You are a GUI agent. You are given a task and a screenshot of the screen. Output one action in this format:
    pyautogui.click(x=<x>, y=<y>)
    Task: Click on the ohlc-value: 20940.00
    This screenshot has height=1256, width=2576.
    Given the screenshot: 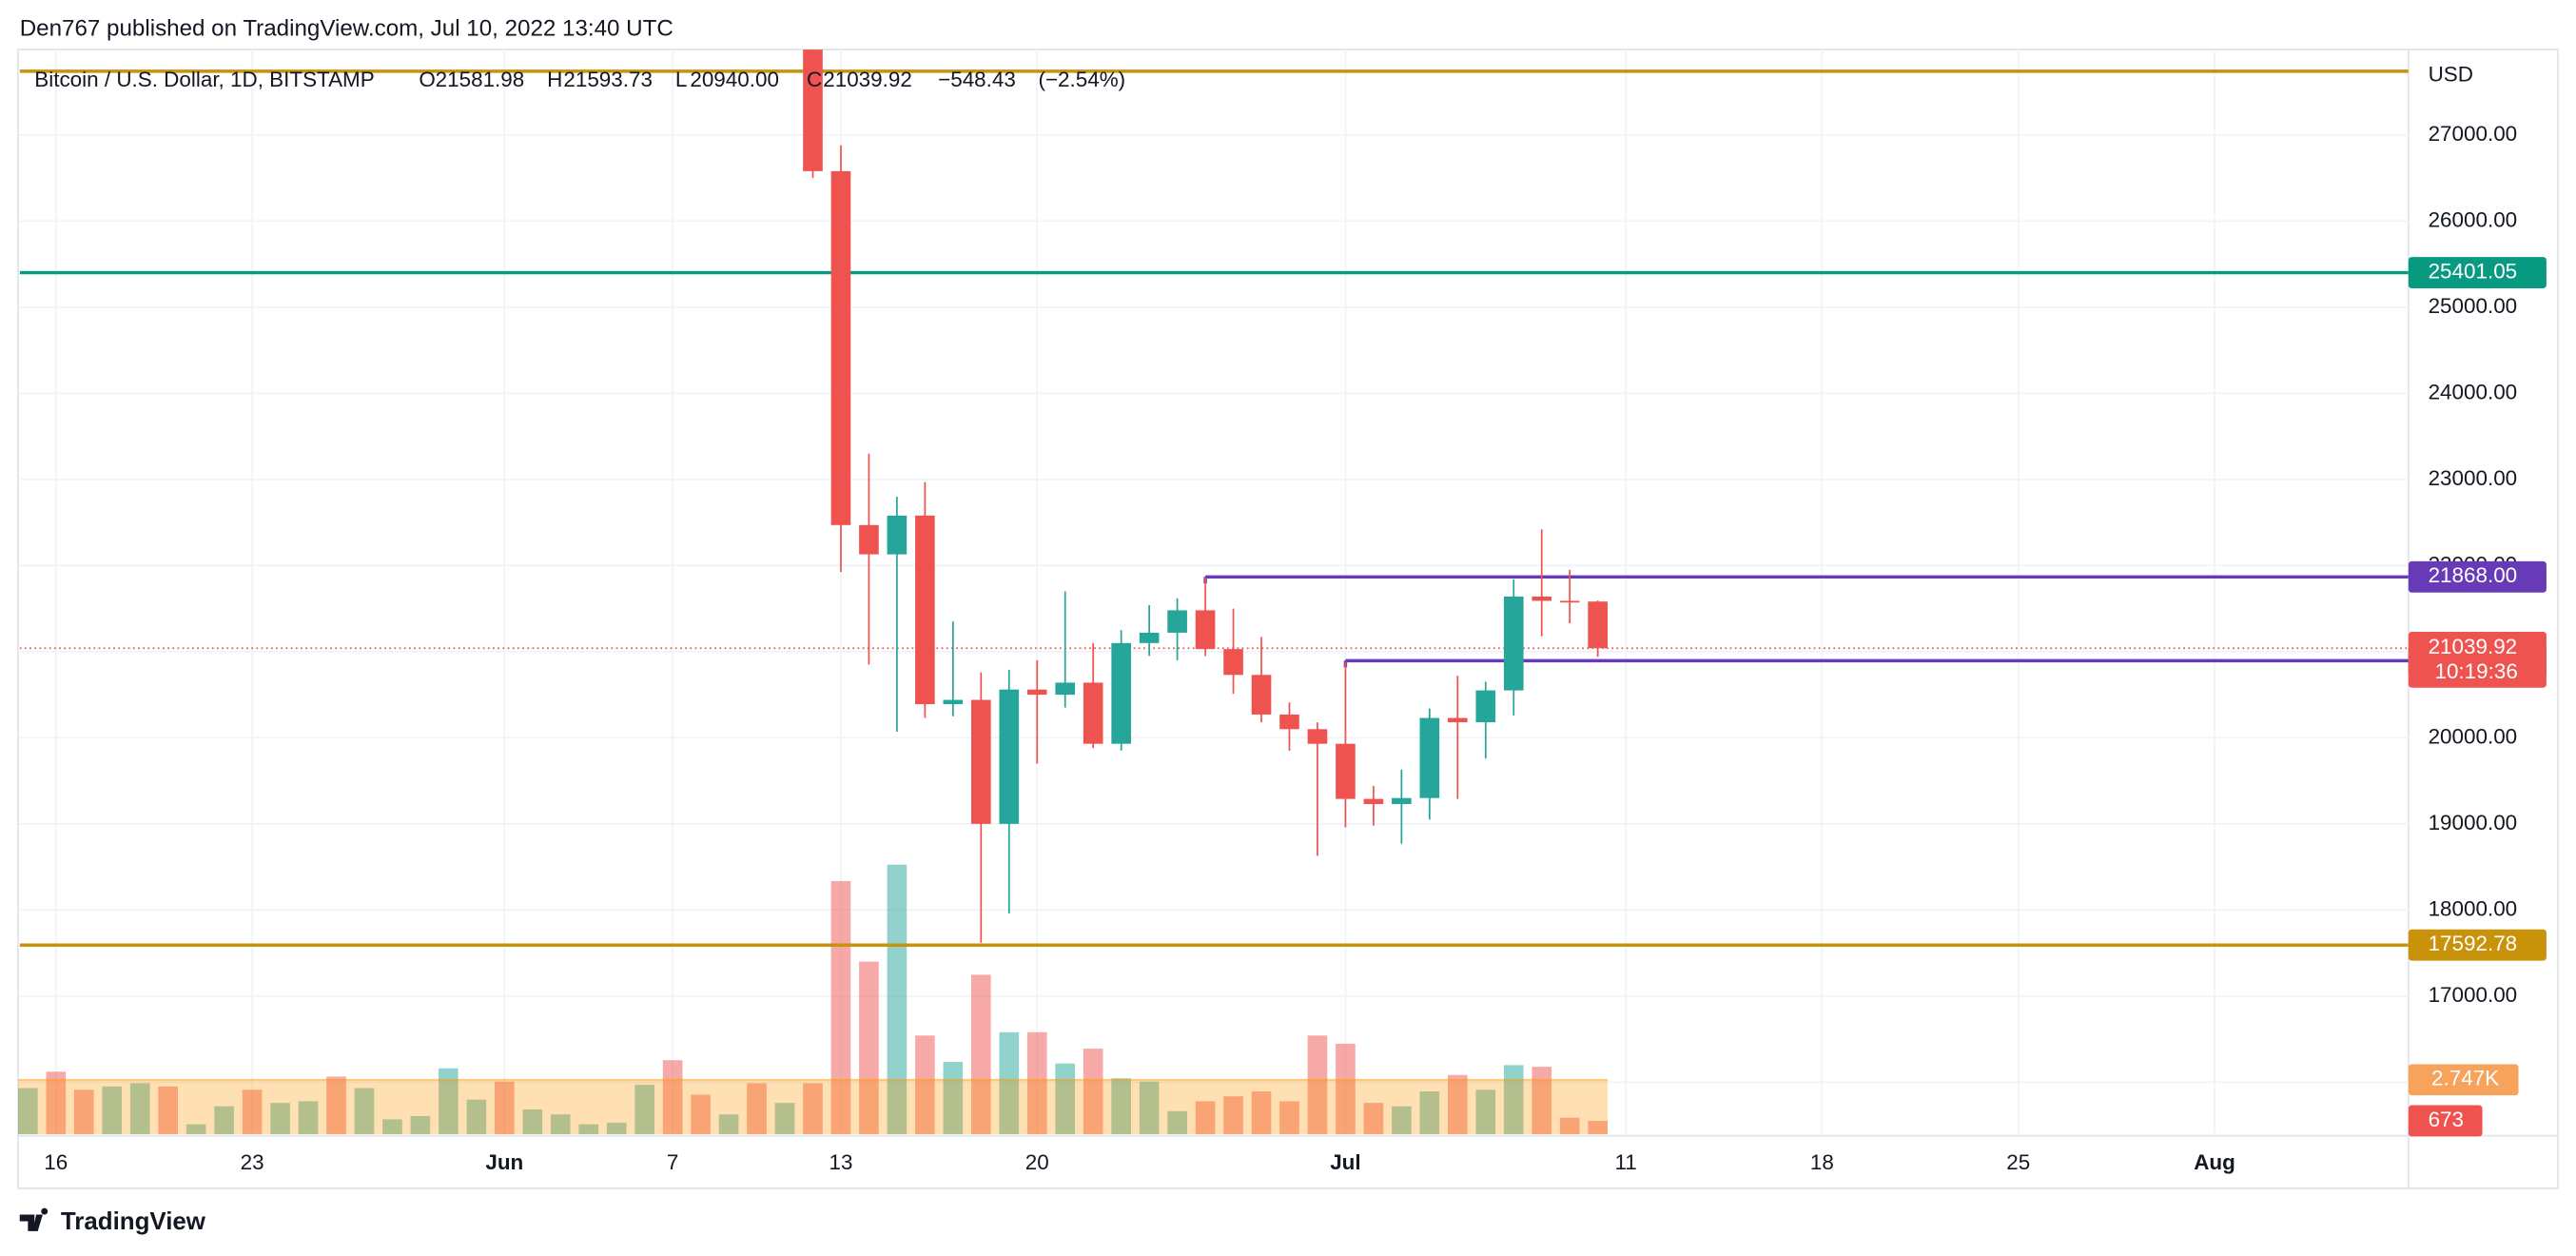 What is the action you would take?
    pyautogui.click(x=734, y=79)
    